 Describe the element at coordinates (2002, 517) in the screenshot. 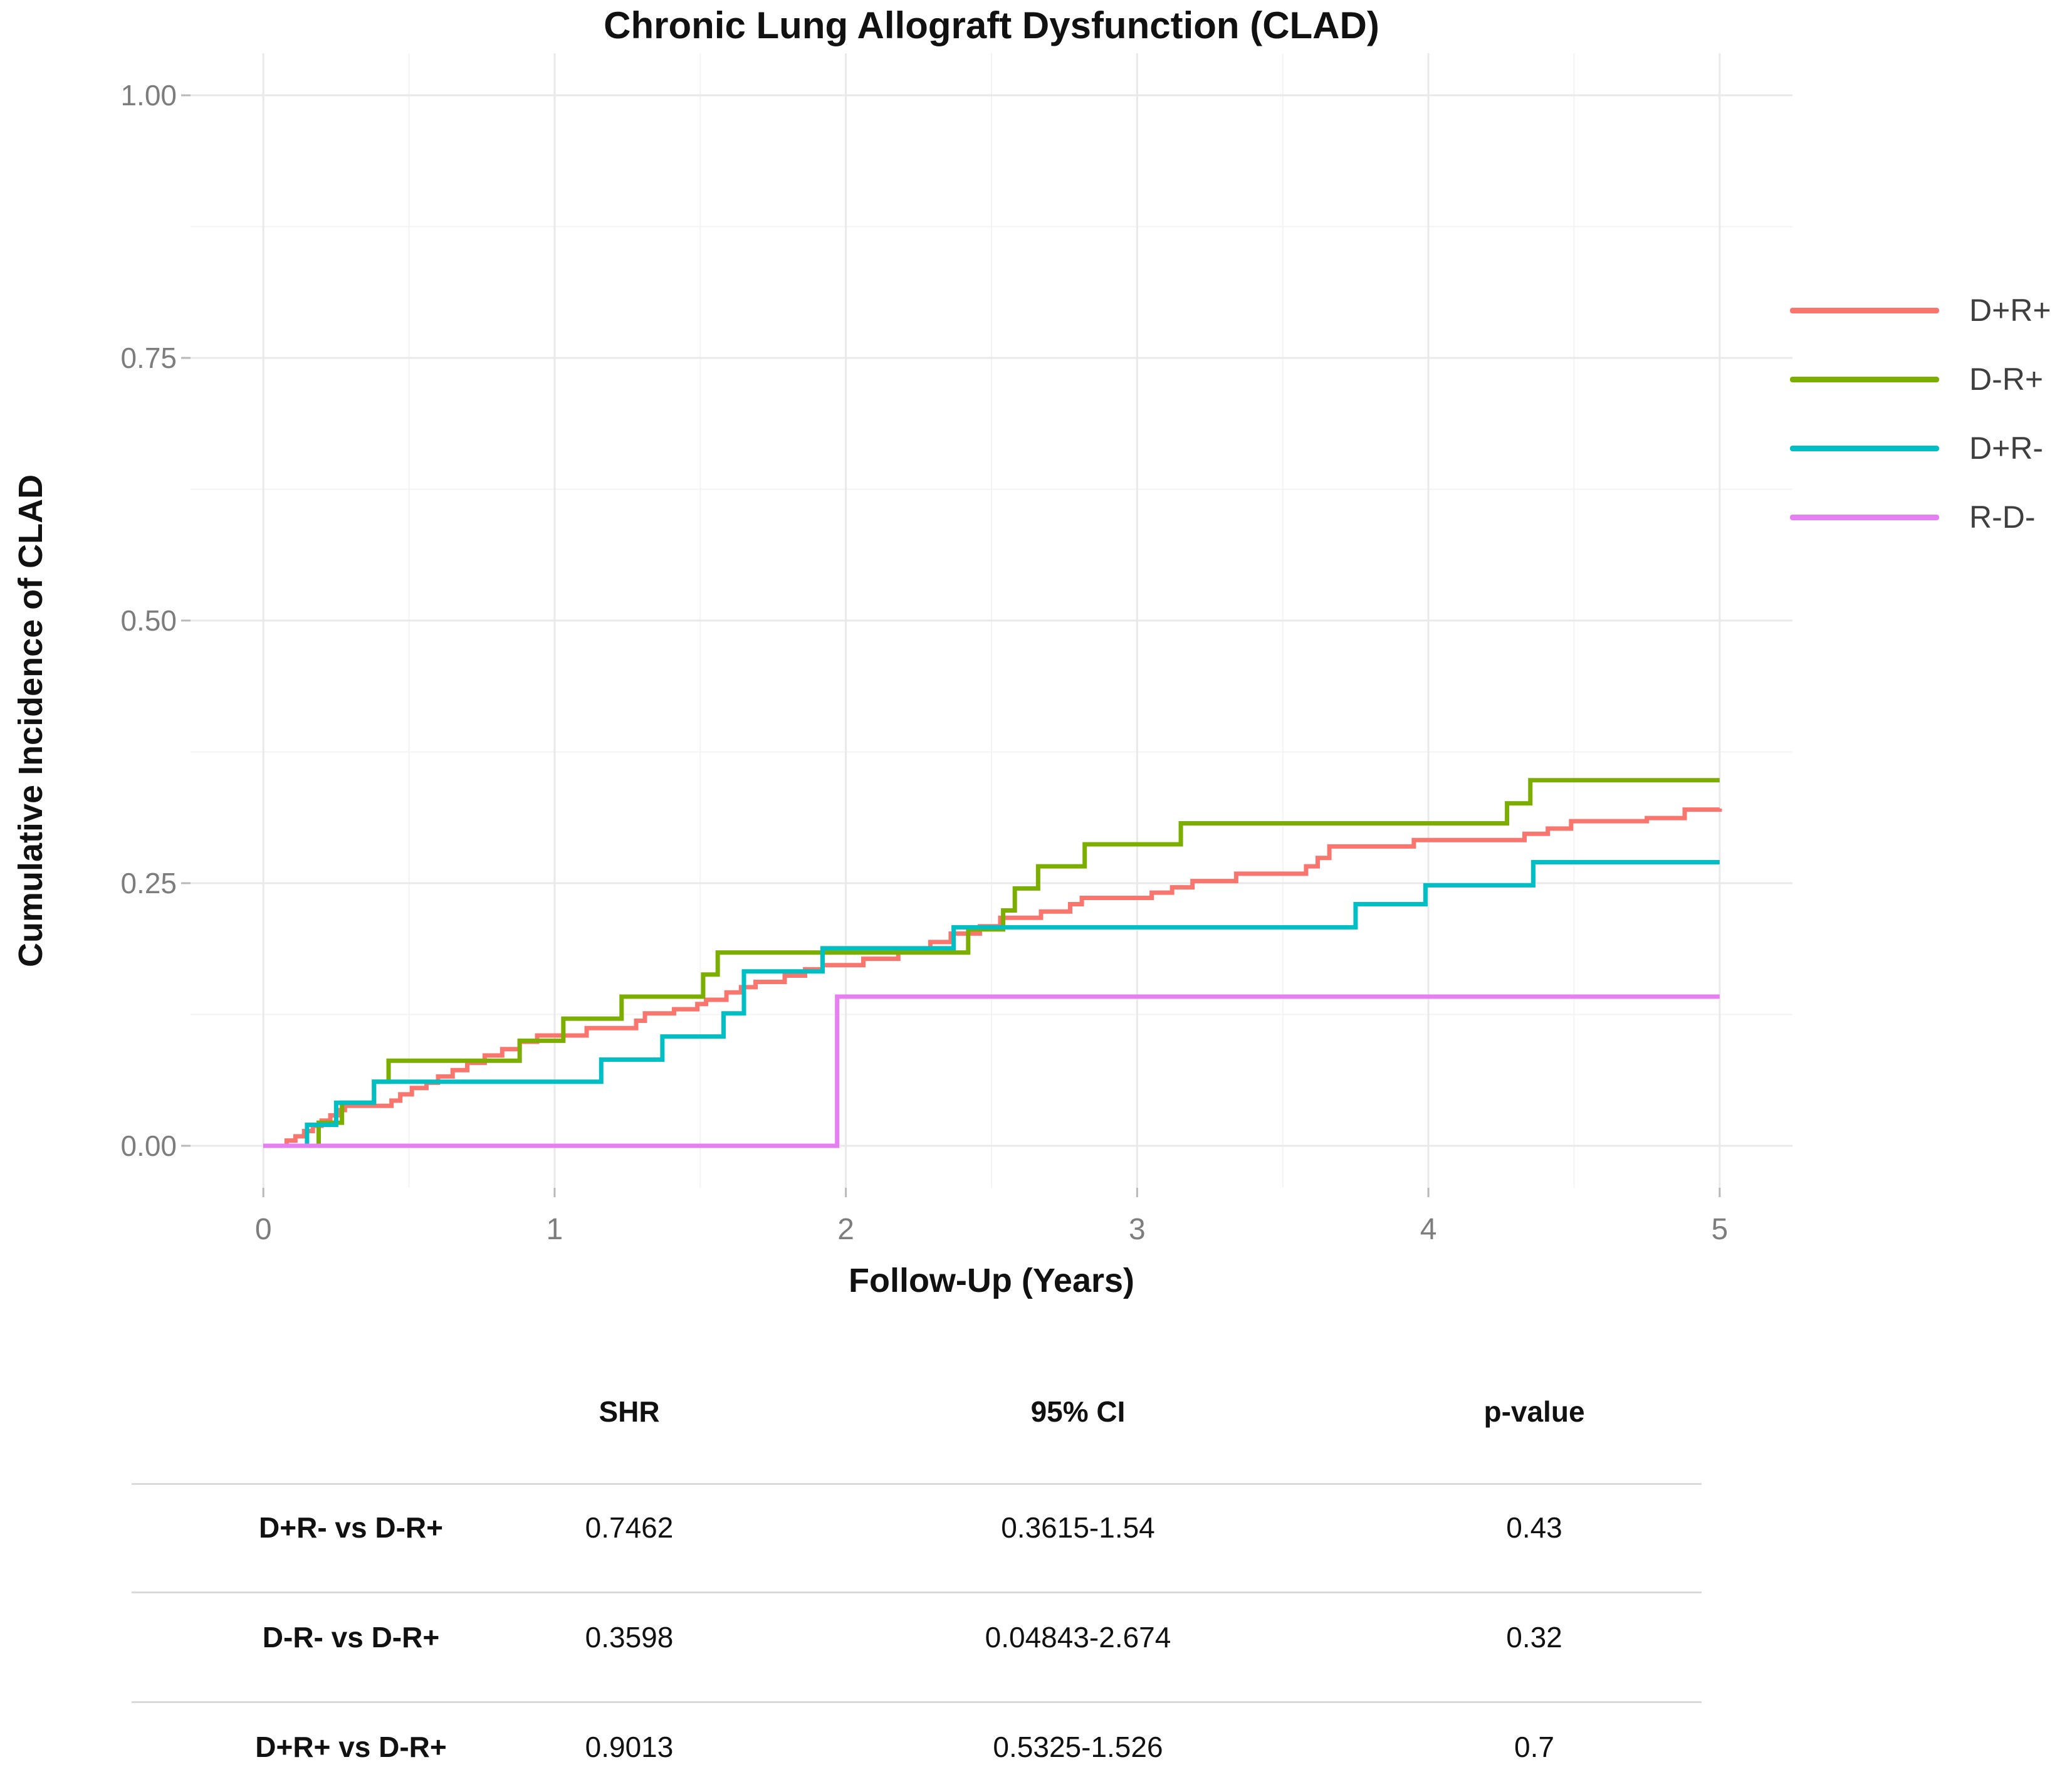

I see `legend-label: R-D-` at that location.